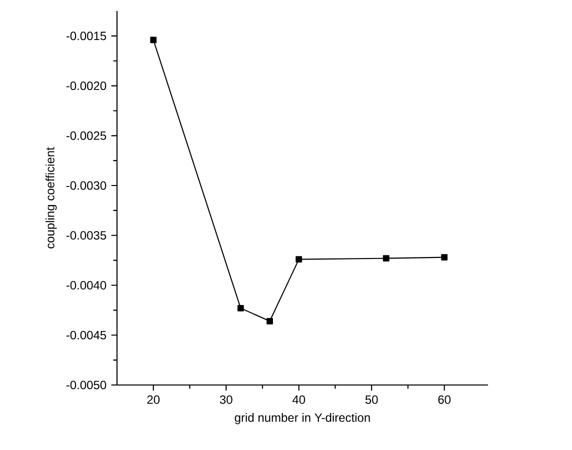 This screenshot has height=450, width=572. Describe the element at coordinates (299, 399) in the screenshot. I see `x-tick-label: 40` at that location.